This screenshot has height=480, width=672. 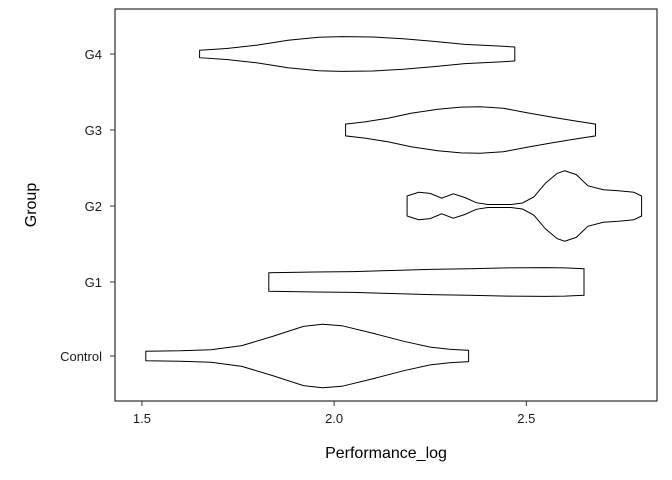 I want to click on x-tick-label: 1.5, so click(x=142, y=418).